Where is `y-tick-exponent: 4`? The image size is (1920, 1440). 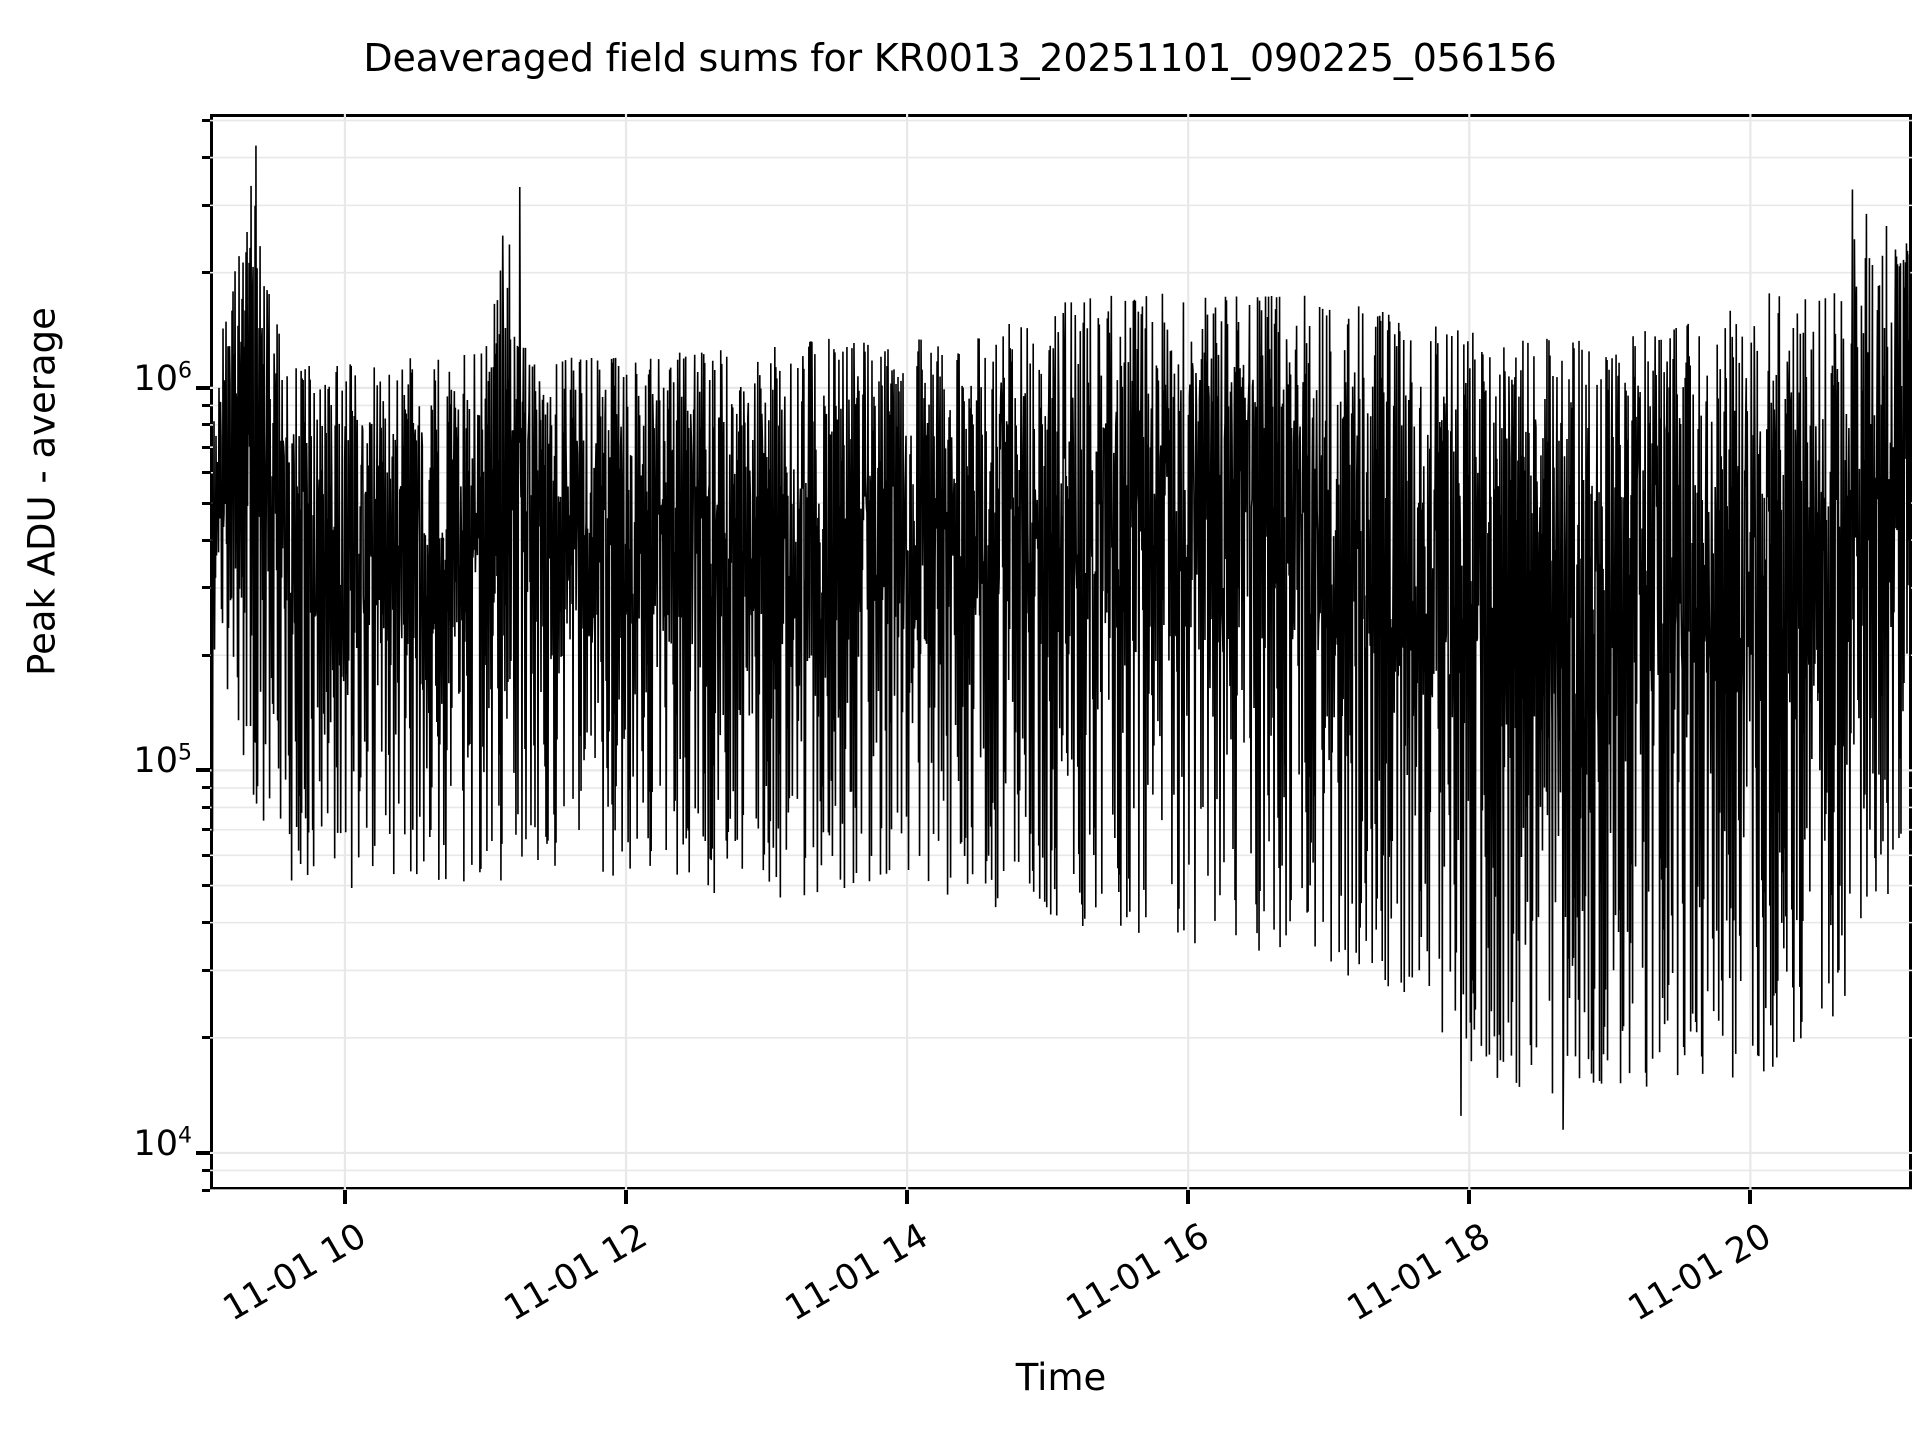 y-tick-exponent: 4 is located at coordinates (184, 1136).